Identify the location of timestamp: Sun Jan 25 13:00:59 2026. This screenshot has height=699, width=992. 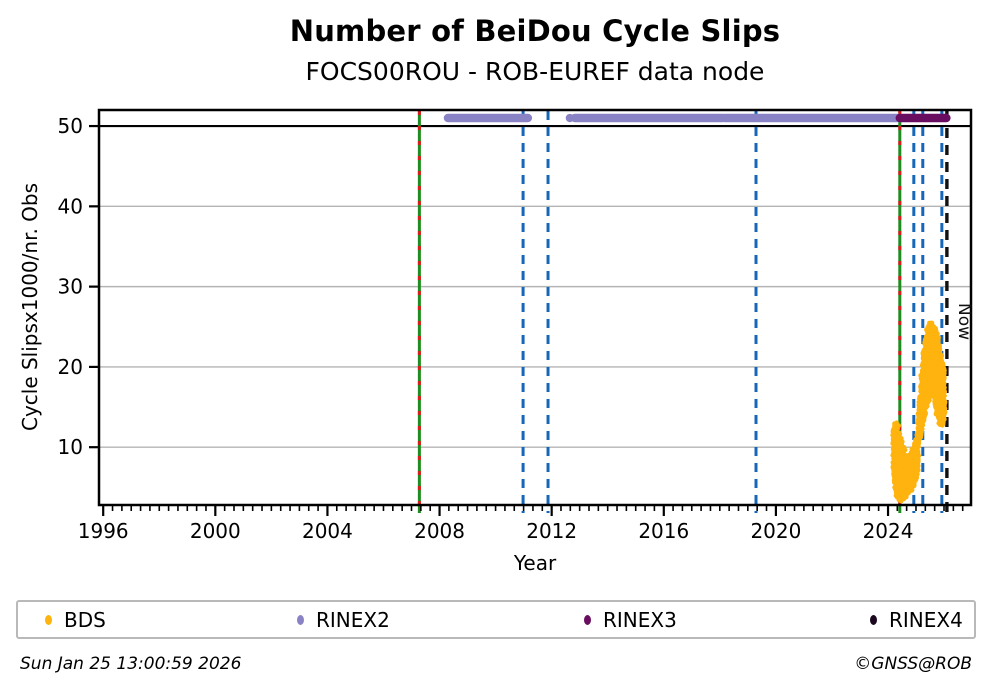
(131, 664).